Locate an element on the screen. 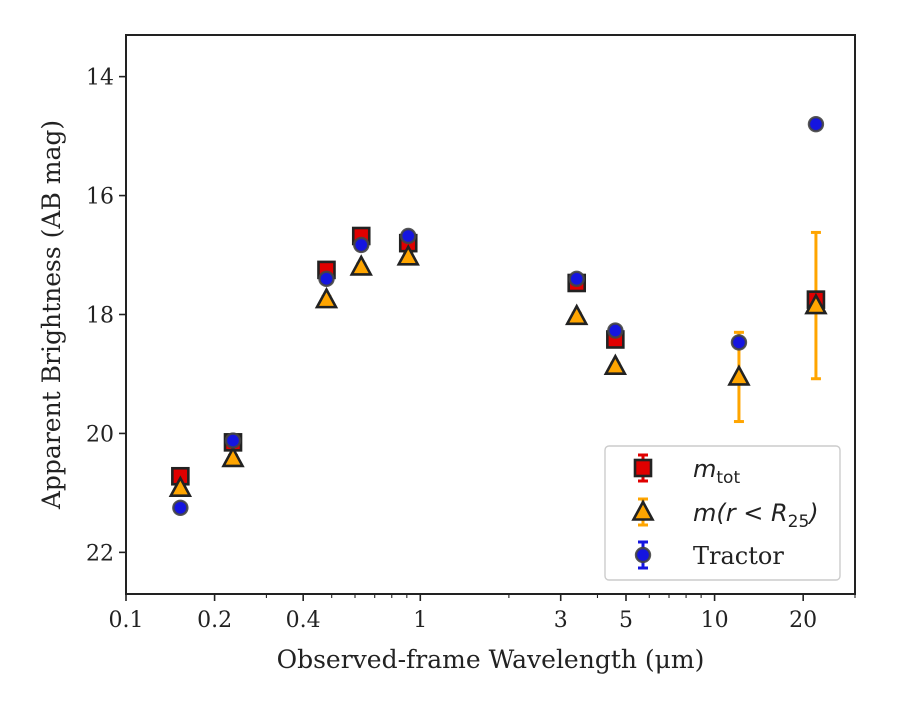 This screenshot has width=900, height=705. legend-label-mr25: m(r < R25) is located at coordinates (756, 515).